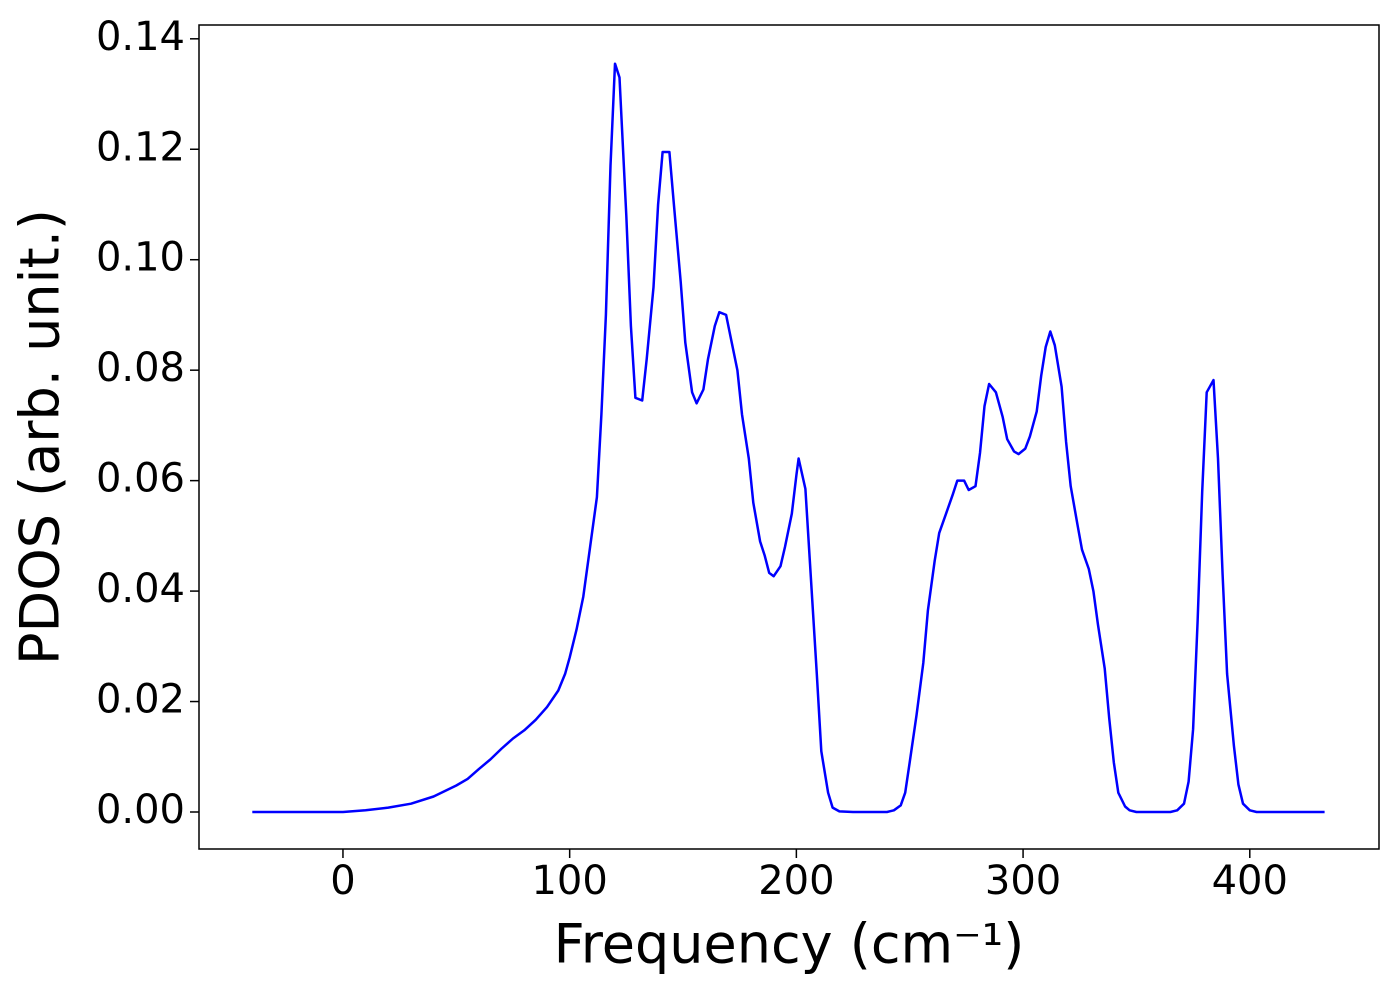  What do you see at coordinates (1023, 881) in the screenshot?
I see `x-tick-label: 300` at bounding box center [1023, 881].